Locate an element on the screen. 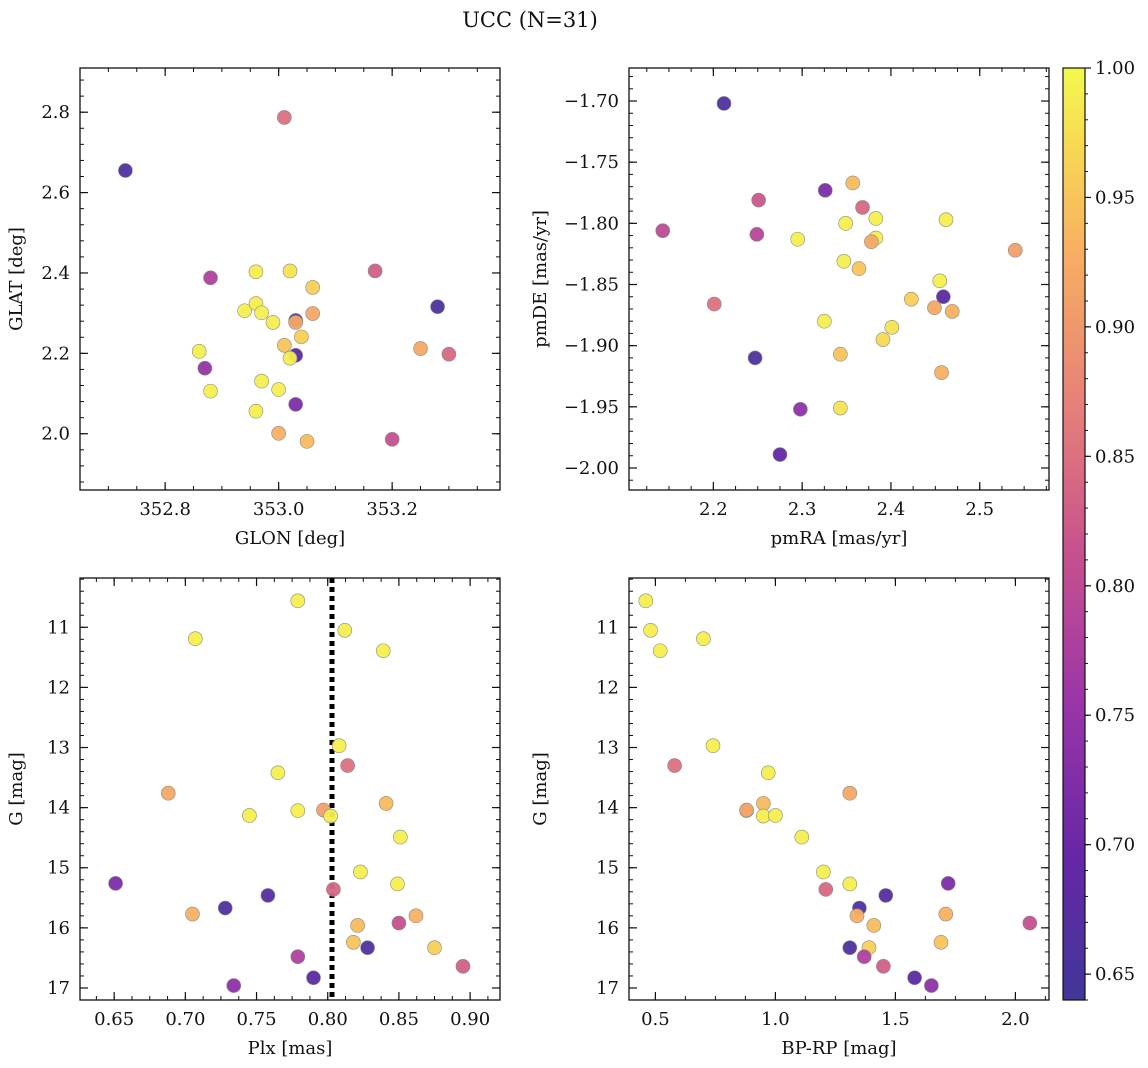 The width and height of the screenshot is (1148, 1068). y-tick-label: 11 is located at coordinates (607, 627).